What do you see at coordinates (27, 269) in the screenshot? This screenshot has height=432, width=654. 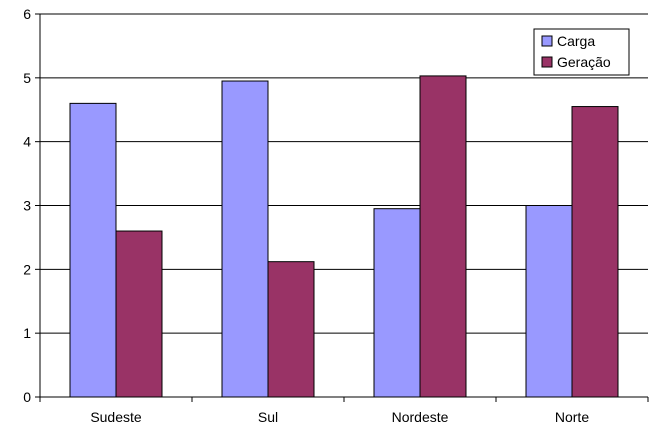 I see `y-tick-label: 2` at bounding box center [27, 269].